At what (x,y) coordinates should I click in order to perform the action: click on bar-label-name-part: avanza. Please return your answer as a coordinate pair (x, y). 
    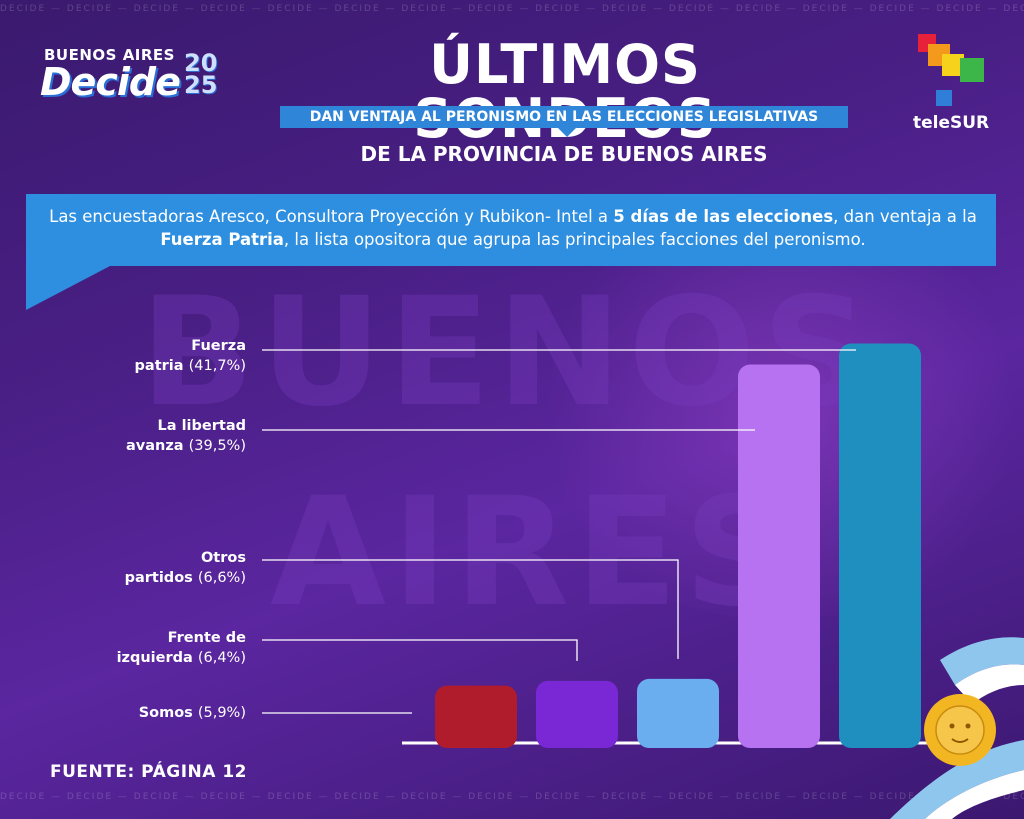
    Looking at the image, I should click on (157, 446).